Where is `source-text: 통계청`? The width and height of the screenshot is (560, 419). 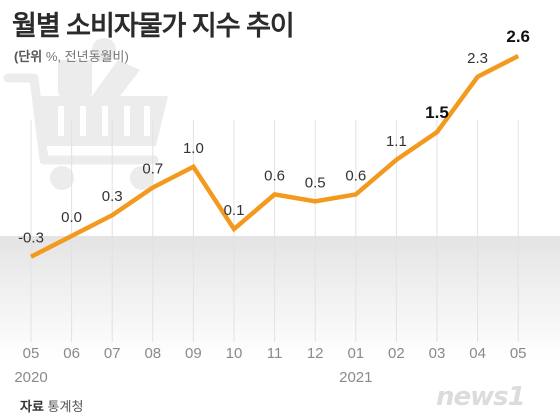
source-text: 통계청 is located at coordinates (65, 406).